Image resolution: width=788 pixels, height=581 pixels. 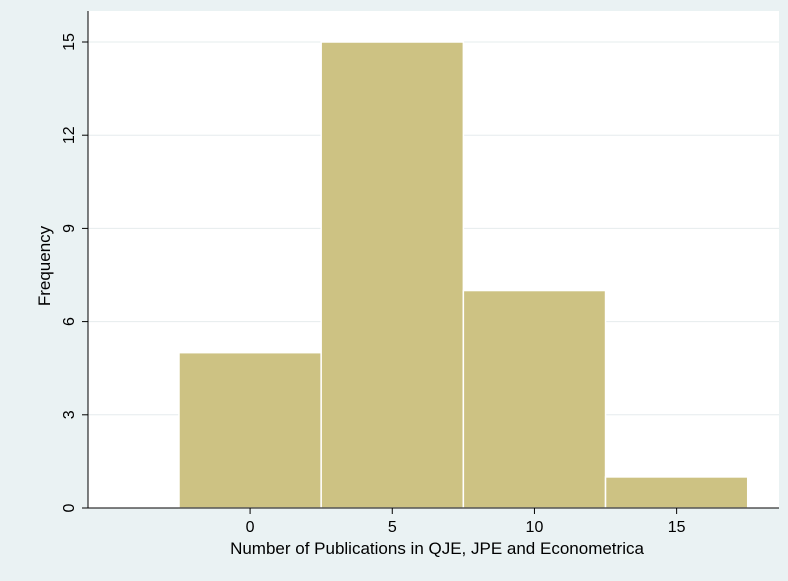 I want to click on y-tick-label: 9, so click(x=69, y=228).